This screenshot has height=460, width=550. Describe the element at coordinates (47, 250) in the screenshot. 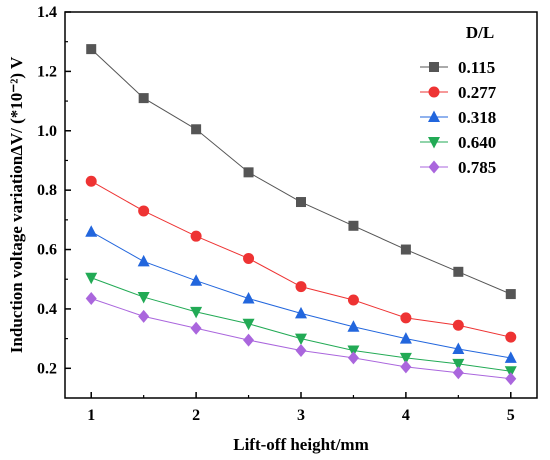

I see `y-tick-label: 0.6` at that location.